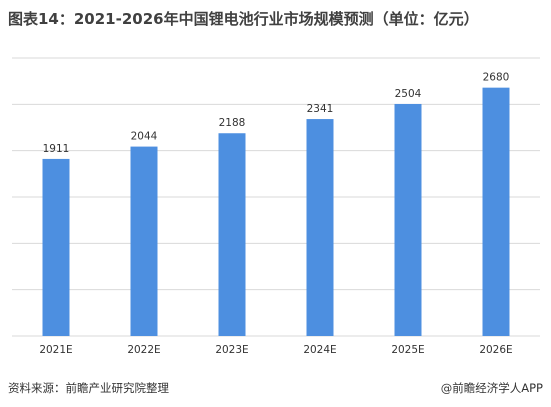 The image size is (551, 407). What do you see at coordinates (320, 109) in the screenshot?
I see `bar-value-label: 2341` at bounding box center [320, 109].